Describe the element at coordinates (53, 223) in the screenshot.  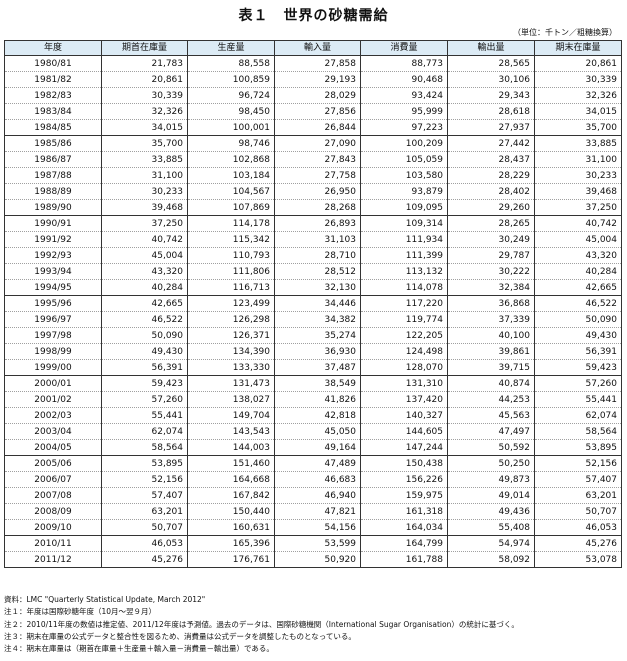
I see `year-cell: 1990/91` at that location.